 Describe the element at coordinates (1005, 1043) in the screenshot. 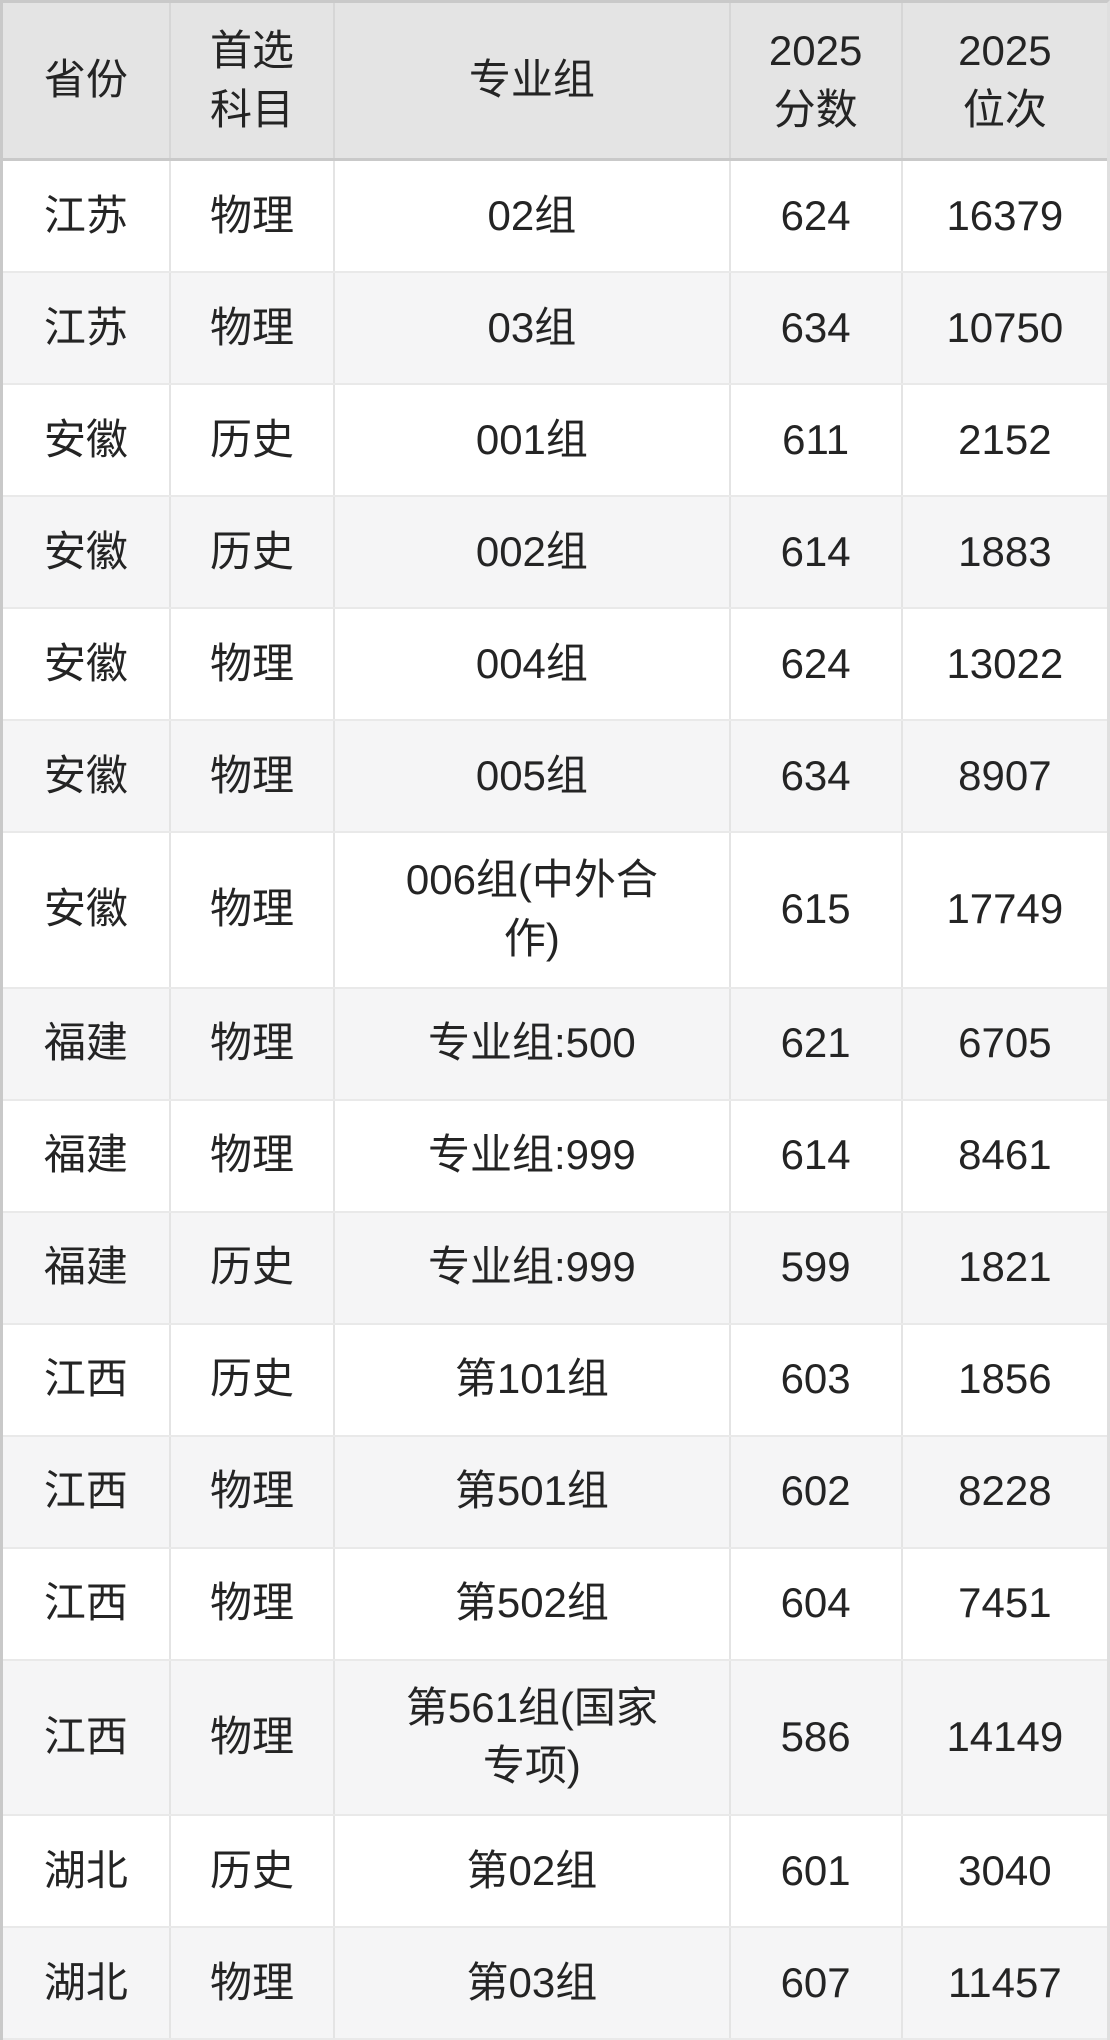

I see `cell-rank: 6705` at that location.